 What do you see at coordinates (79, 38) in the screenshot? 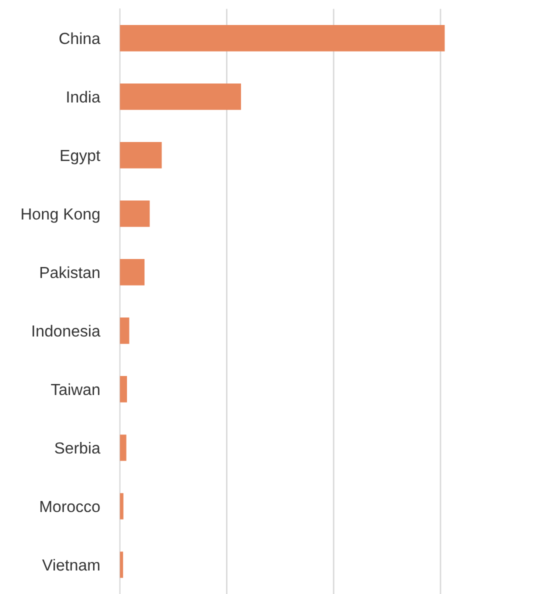
I see `y-tick-label: China` at bounding box center [79, 38].